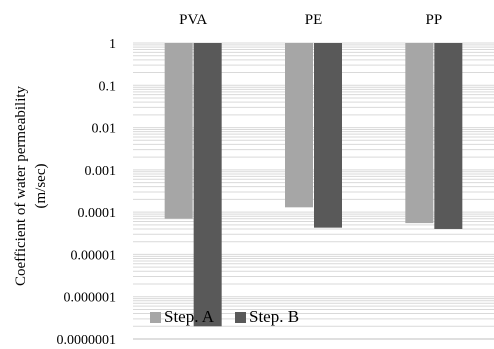 This screenshot has width=494, height=349. I want to click on y-tick-label: 0.000001, so click(90, 298).